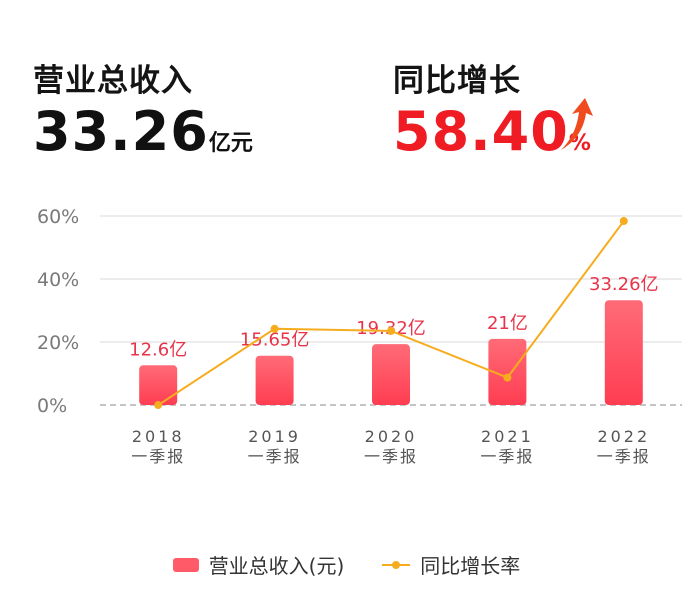  I want to click on y-tick-label: 0%, so click(52, 406).